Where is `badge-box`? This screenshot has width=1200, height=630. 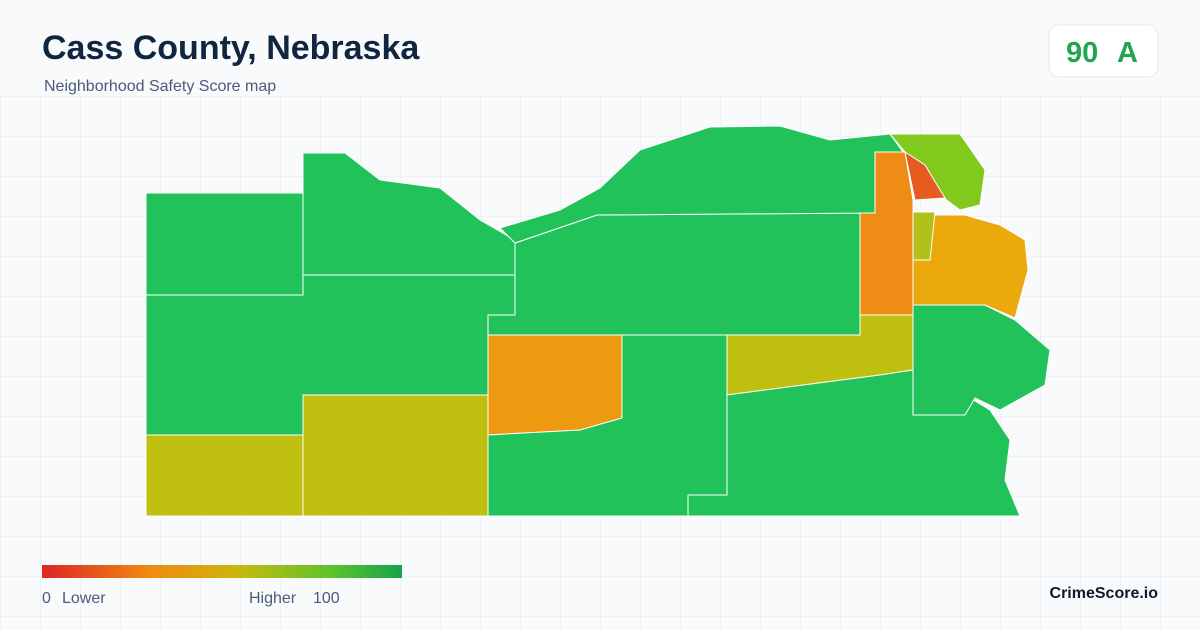
badge-box is located at coordinates (1103, 51).